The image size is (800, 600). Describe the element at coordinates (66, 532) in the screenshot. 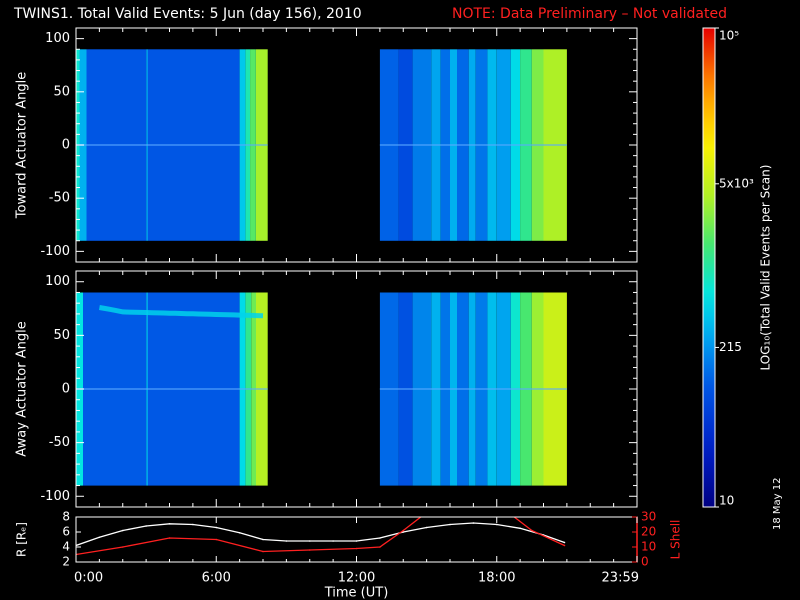

I see `orbit-left-ytick-label: 6` at that location.